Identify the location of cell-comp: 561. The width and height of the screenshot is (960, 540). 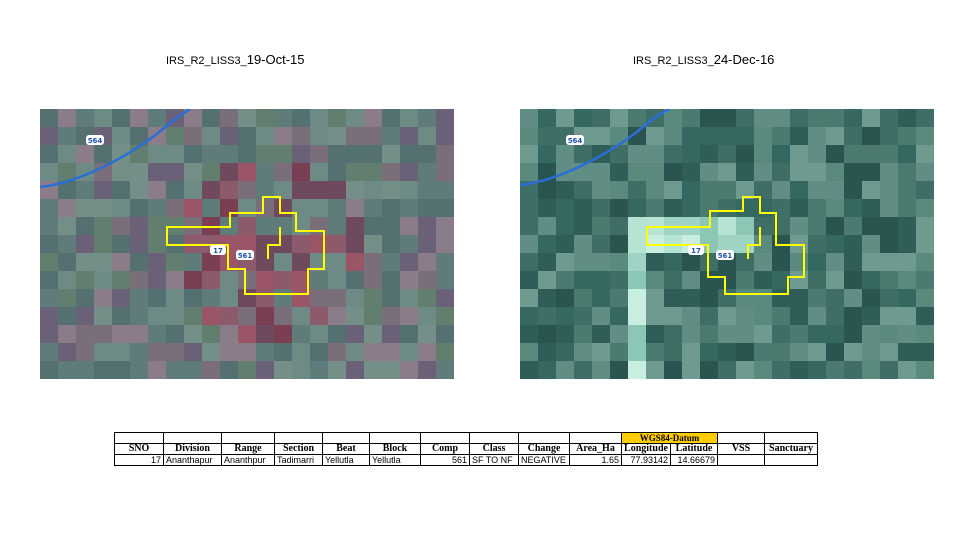
(445, 460).